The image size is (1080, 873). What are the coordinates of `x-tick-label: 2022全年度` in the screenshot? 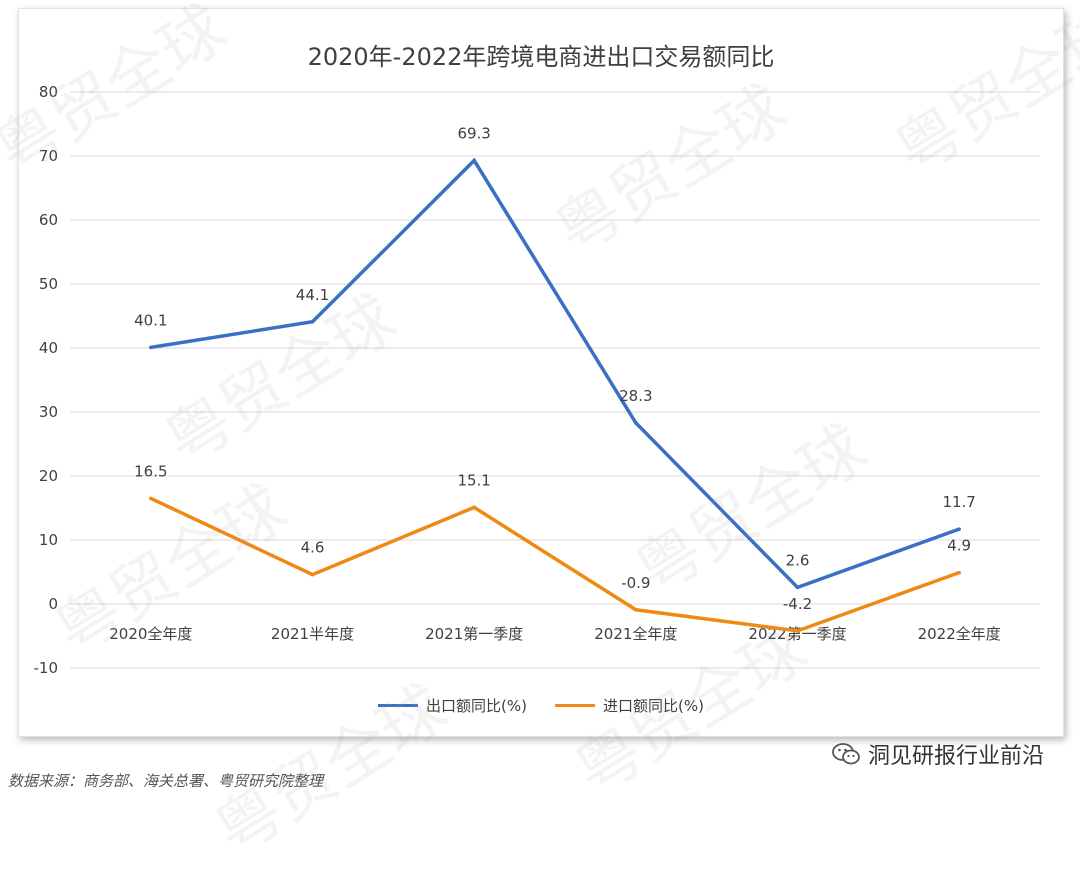 It's located at (959, 634).